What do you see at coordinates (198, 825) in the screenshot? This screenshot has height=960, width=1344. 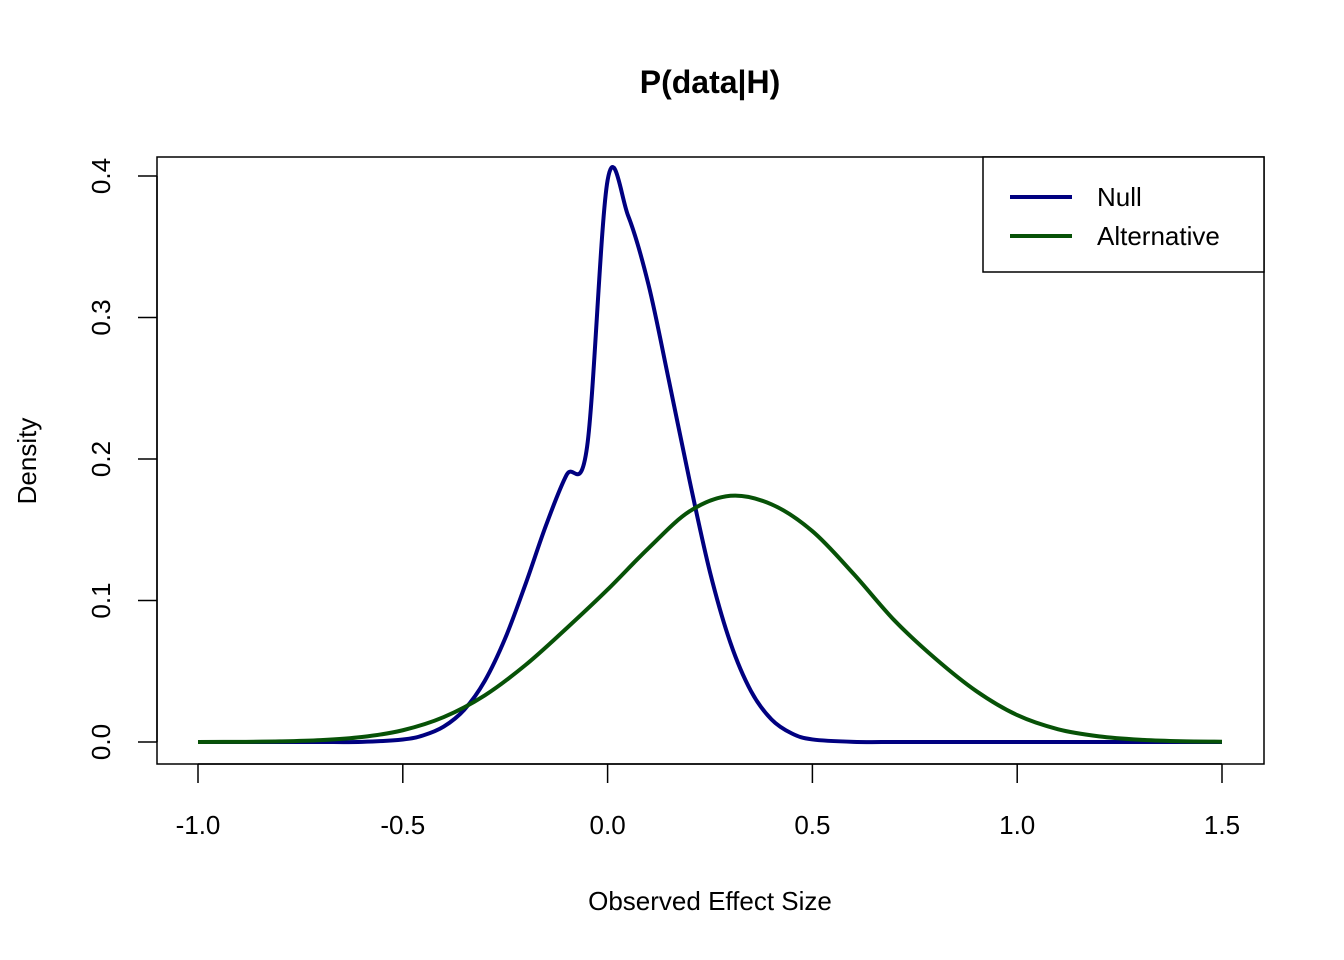 I see `x-tick-label: -1.0` at bounding box center [198, 825].